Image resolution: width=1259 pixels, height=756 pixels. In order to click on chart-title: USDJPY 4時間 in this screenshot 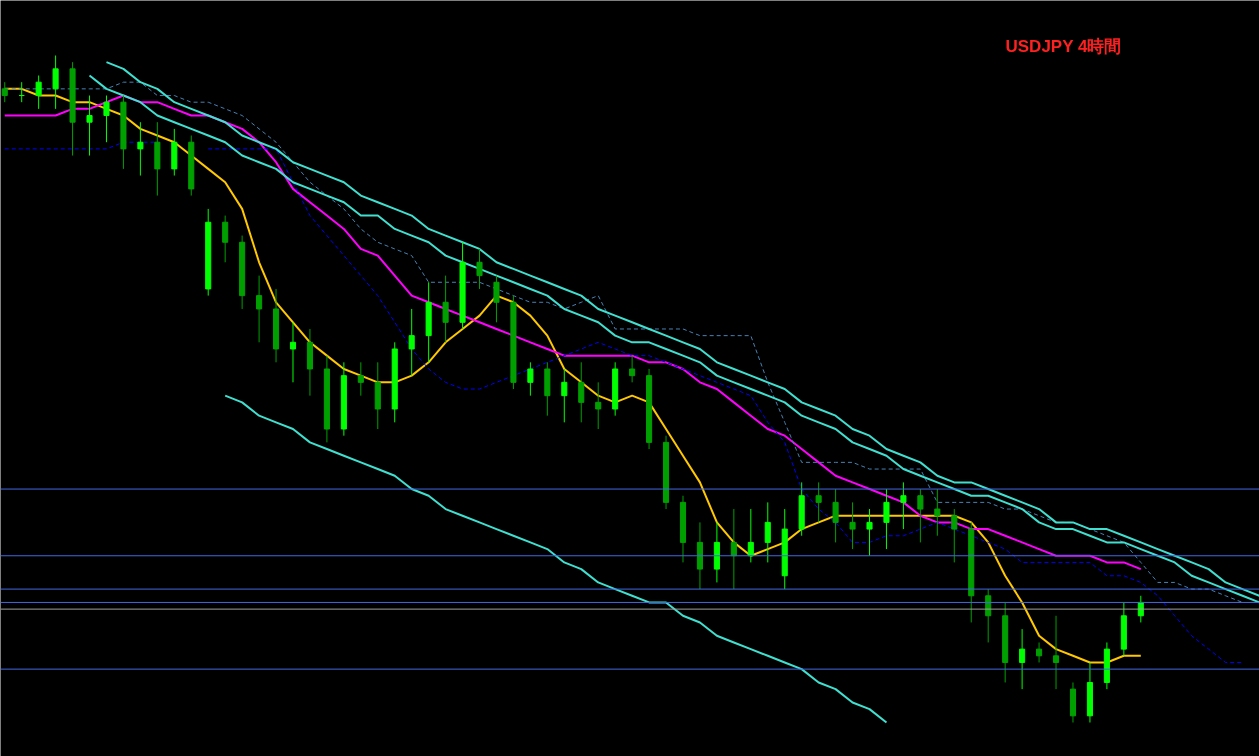, I will do `click(1063, 46)`.